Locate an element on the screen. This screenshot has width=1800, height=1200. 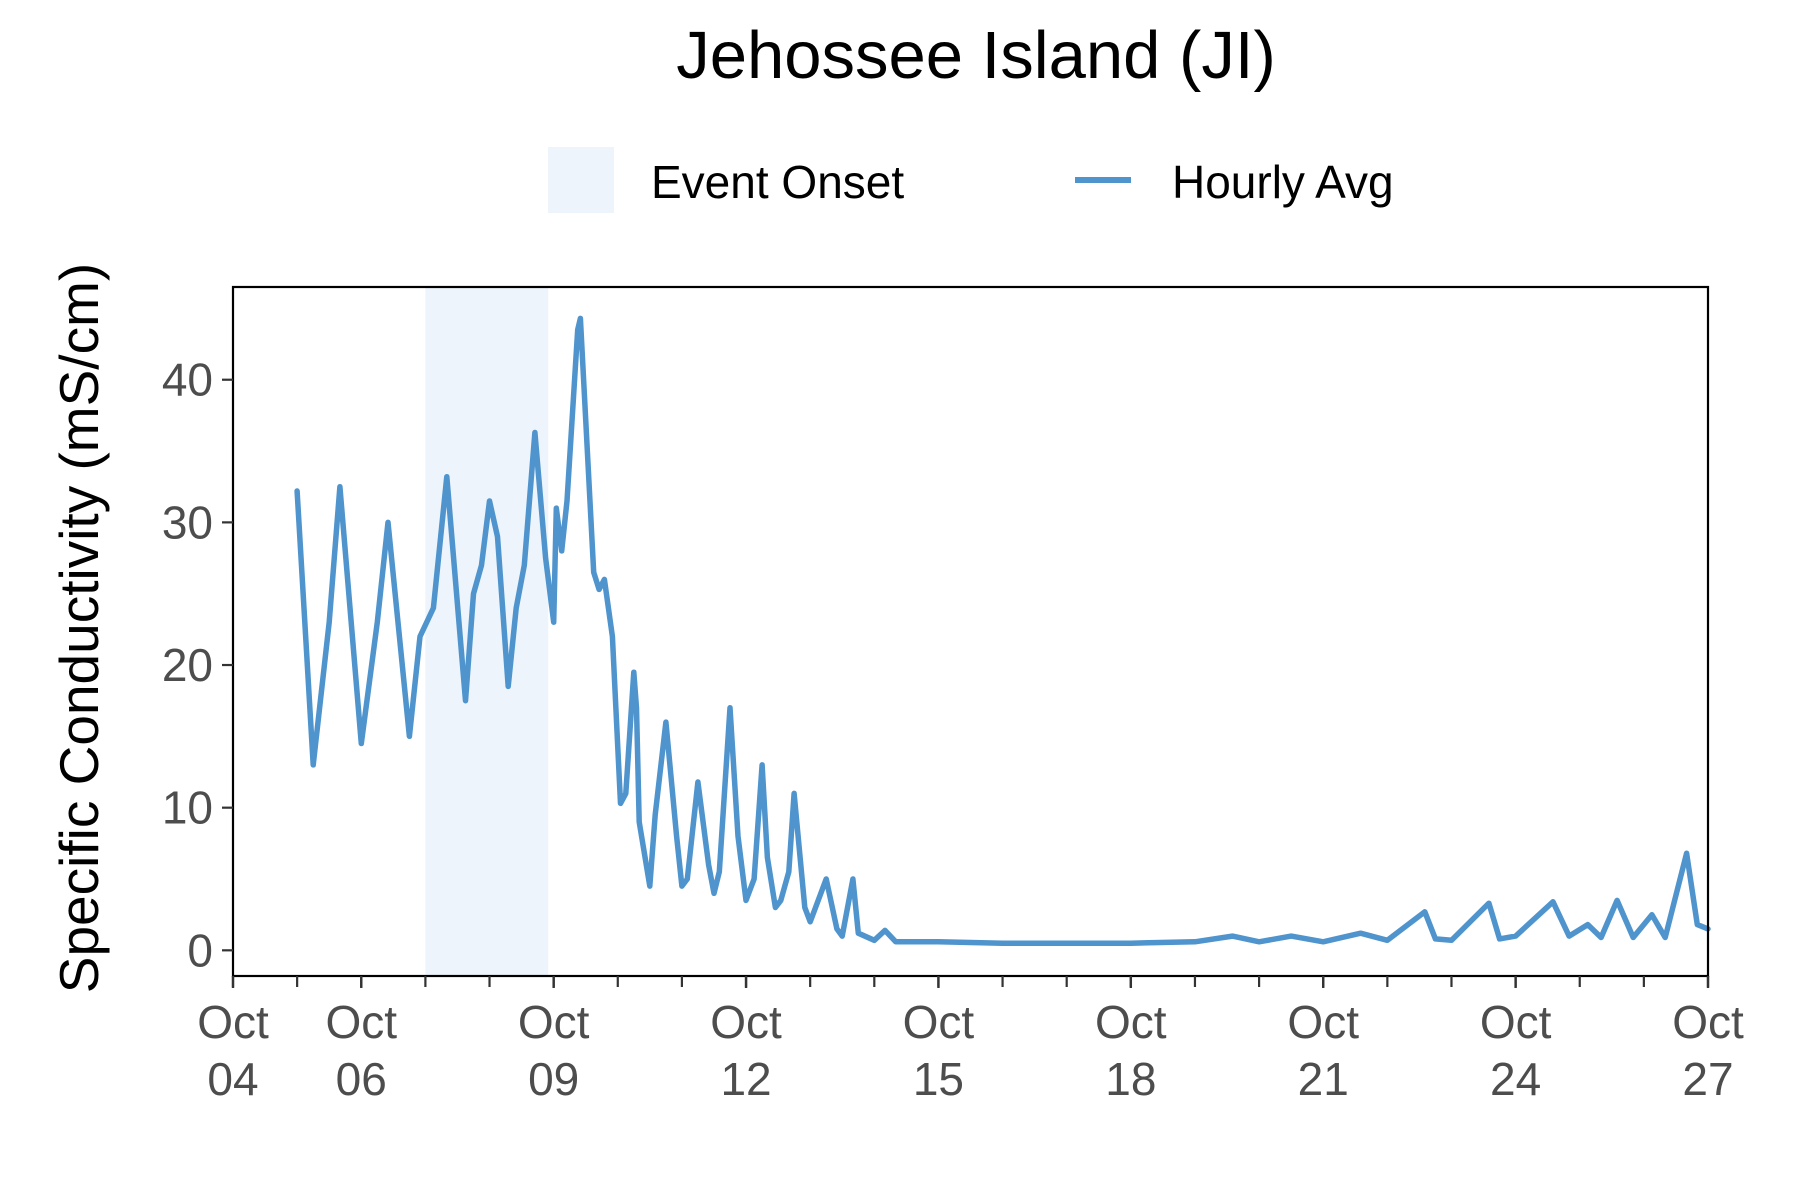
x-tick-label-day: 12 is located at coordinates (745, 1079).